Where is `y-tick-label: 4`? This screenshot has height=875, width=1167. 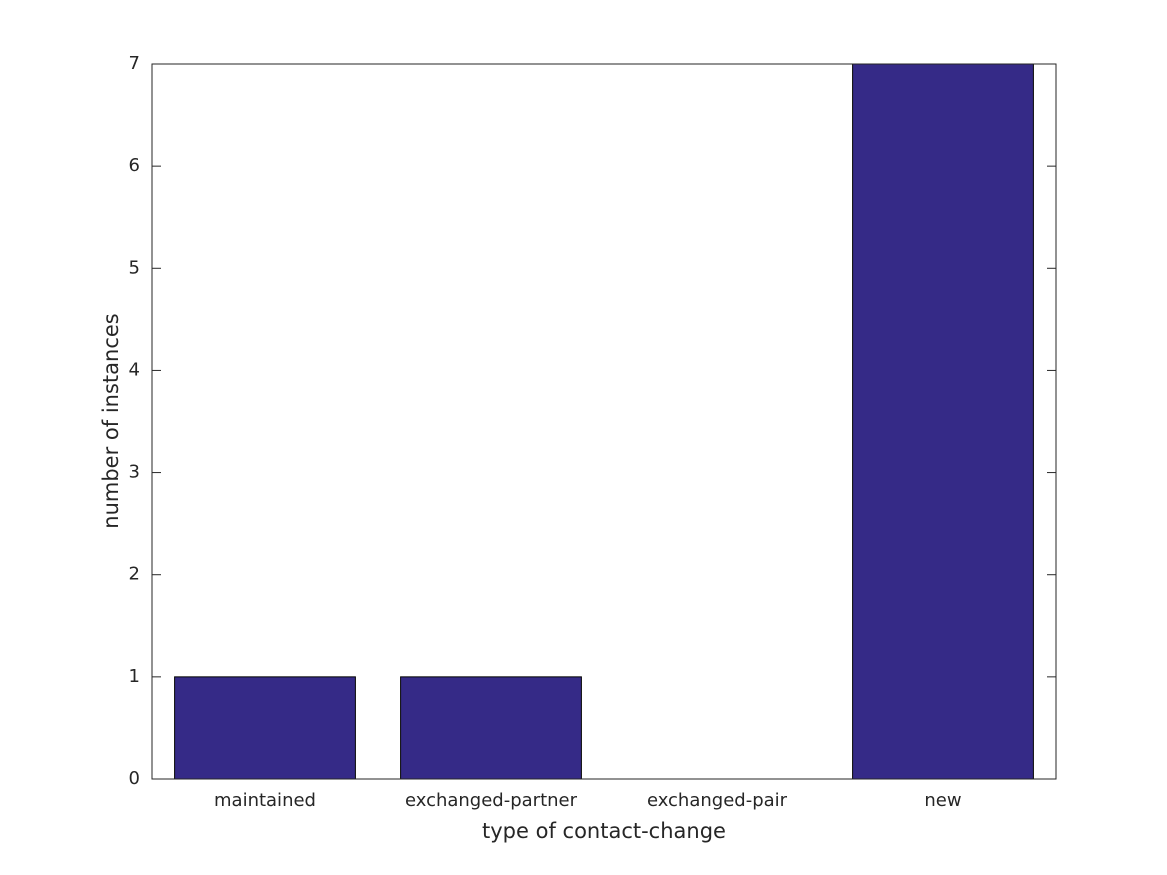 y-tick-label: 4 is located at coordinates (134, 369).